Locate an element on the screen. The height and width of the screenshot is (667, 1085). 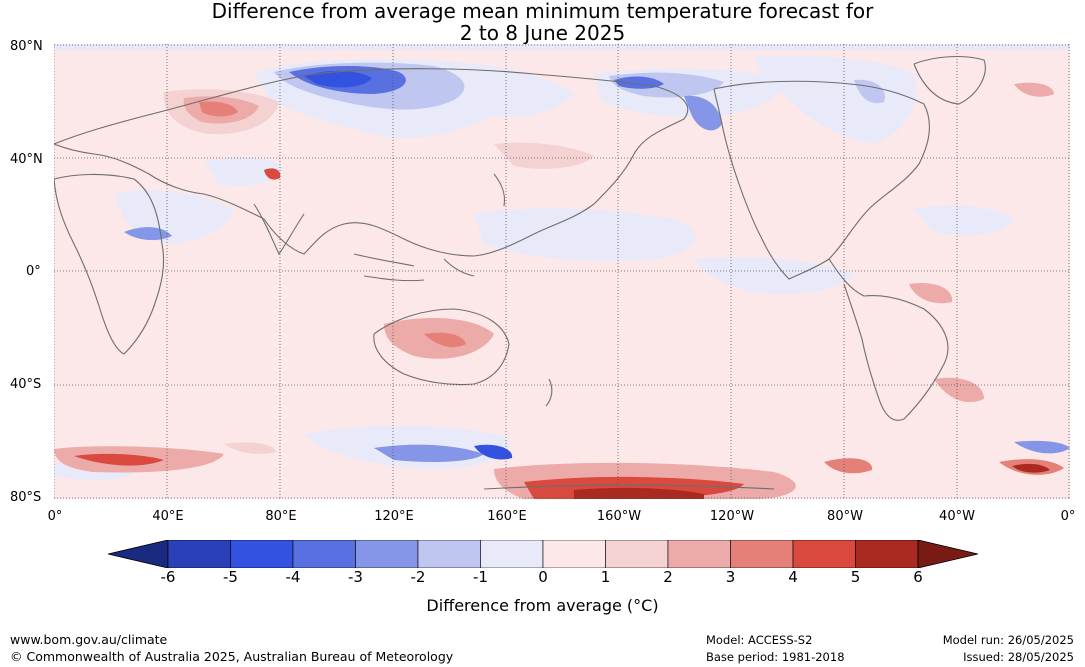
base-period-text: Base period: 1981-2018 is located at coordinates (775, 657).